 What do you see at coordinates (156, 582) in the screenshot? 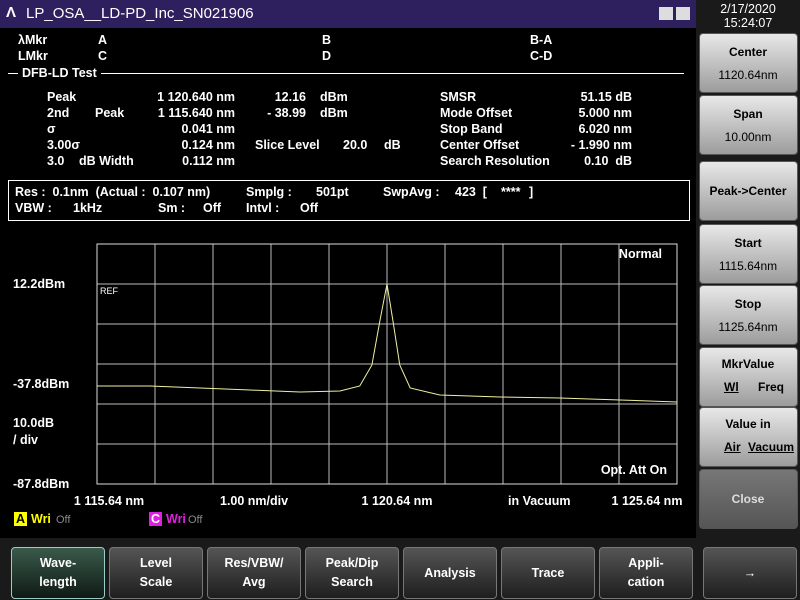
I see `button-label: Scale` at bounding box center [156, 582].